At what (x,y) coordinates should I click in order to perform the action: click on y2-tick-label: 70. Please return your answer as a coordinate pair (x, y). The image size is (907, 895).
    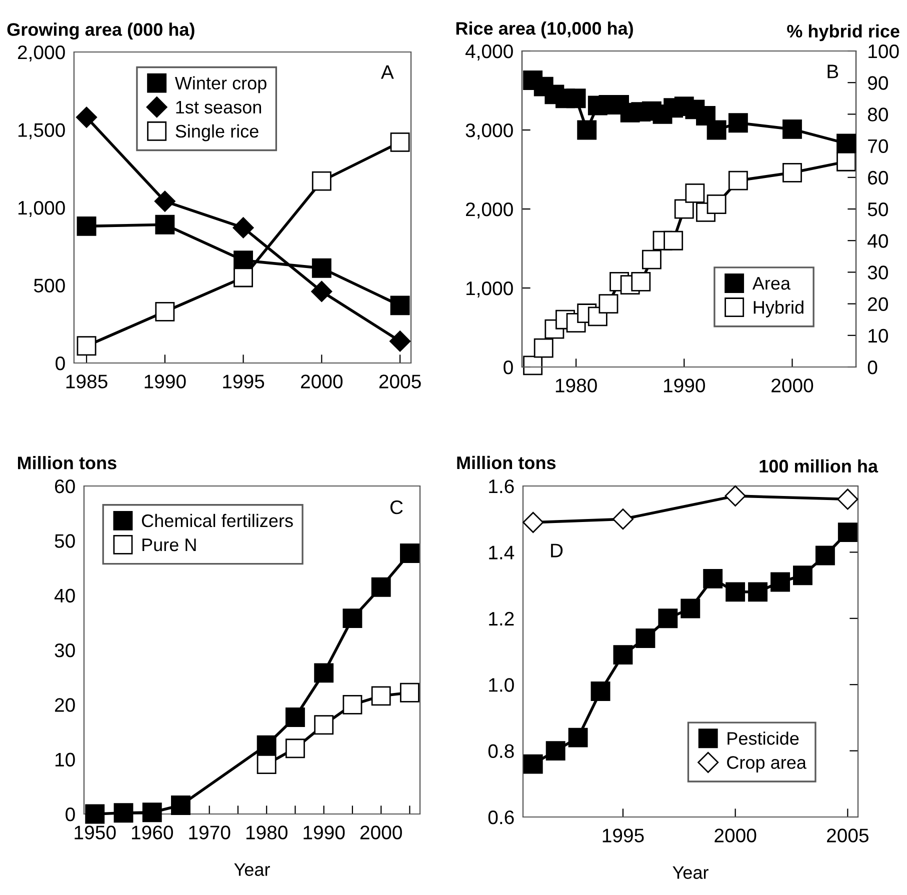
    Looking at the image, I should click on (878, 146).